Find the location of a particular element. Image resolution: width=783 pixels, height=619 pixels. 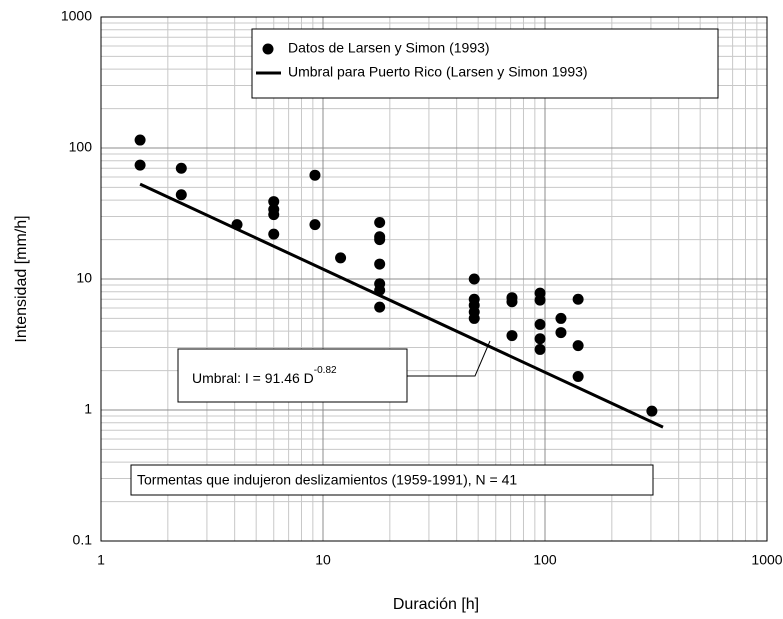

annotation-box is located at coordinates (292, 375).